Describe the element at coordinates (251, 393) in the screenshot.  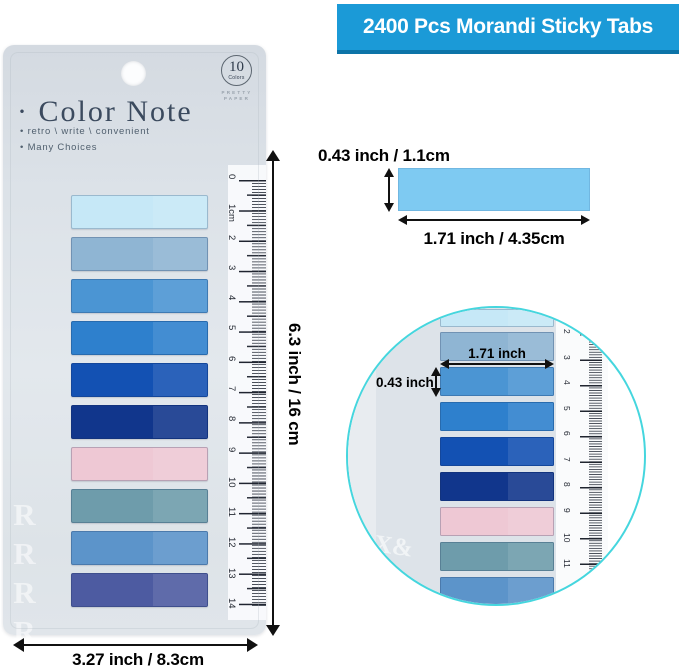
I see `ruler-ticks` at that location.